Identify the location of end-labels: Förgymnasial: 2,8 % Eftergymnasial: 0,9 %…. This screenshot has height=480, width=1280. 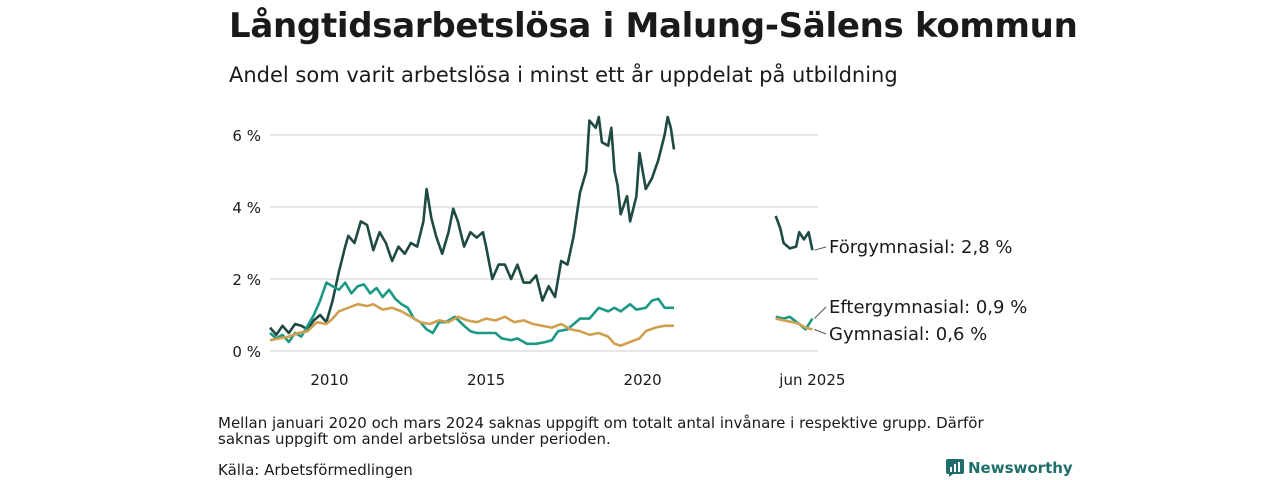
(920, 291).